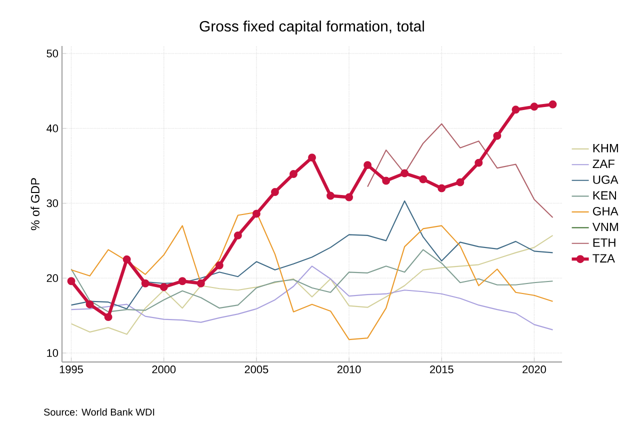 The height and width of the screenshot is (430, 635). What do you see at coordinates (534, 370) in the screenshot?
I see `x-tick-label: 2020` at bounding box center [534, 370].